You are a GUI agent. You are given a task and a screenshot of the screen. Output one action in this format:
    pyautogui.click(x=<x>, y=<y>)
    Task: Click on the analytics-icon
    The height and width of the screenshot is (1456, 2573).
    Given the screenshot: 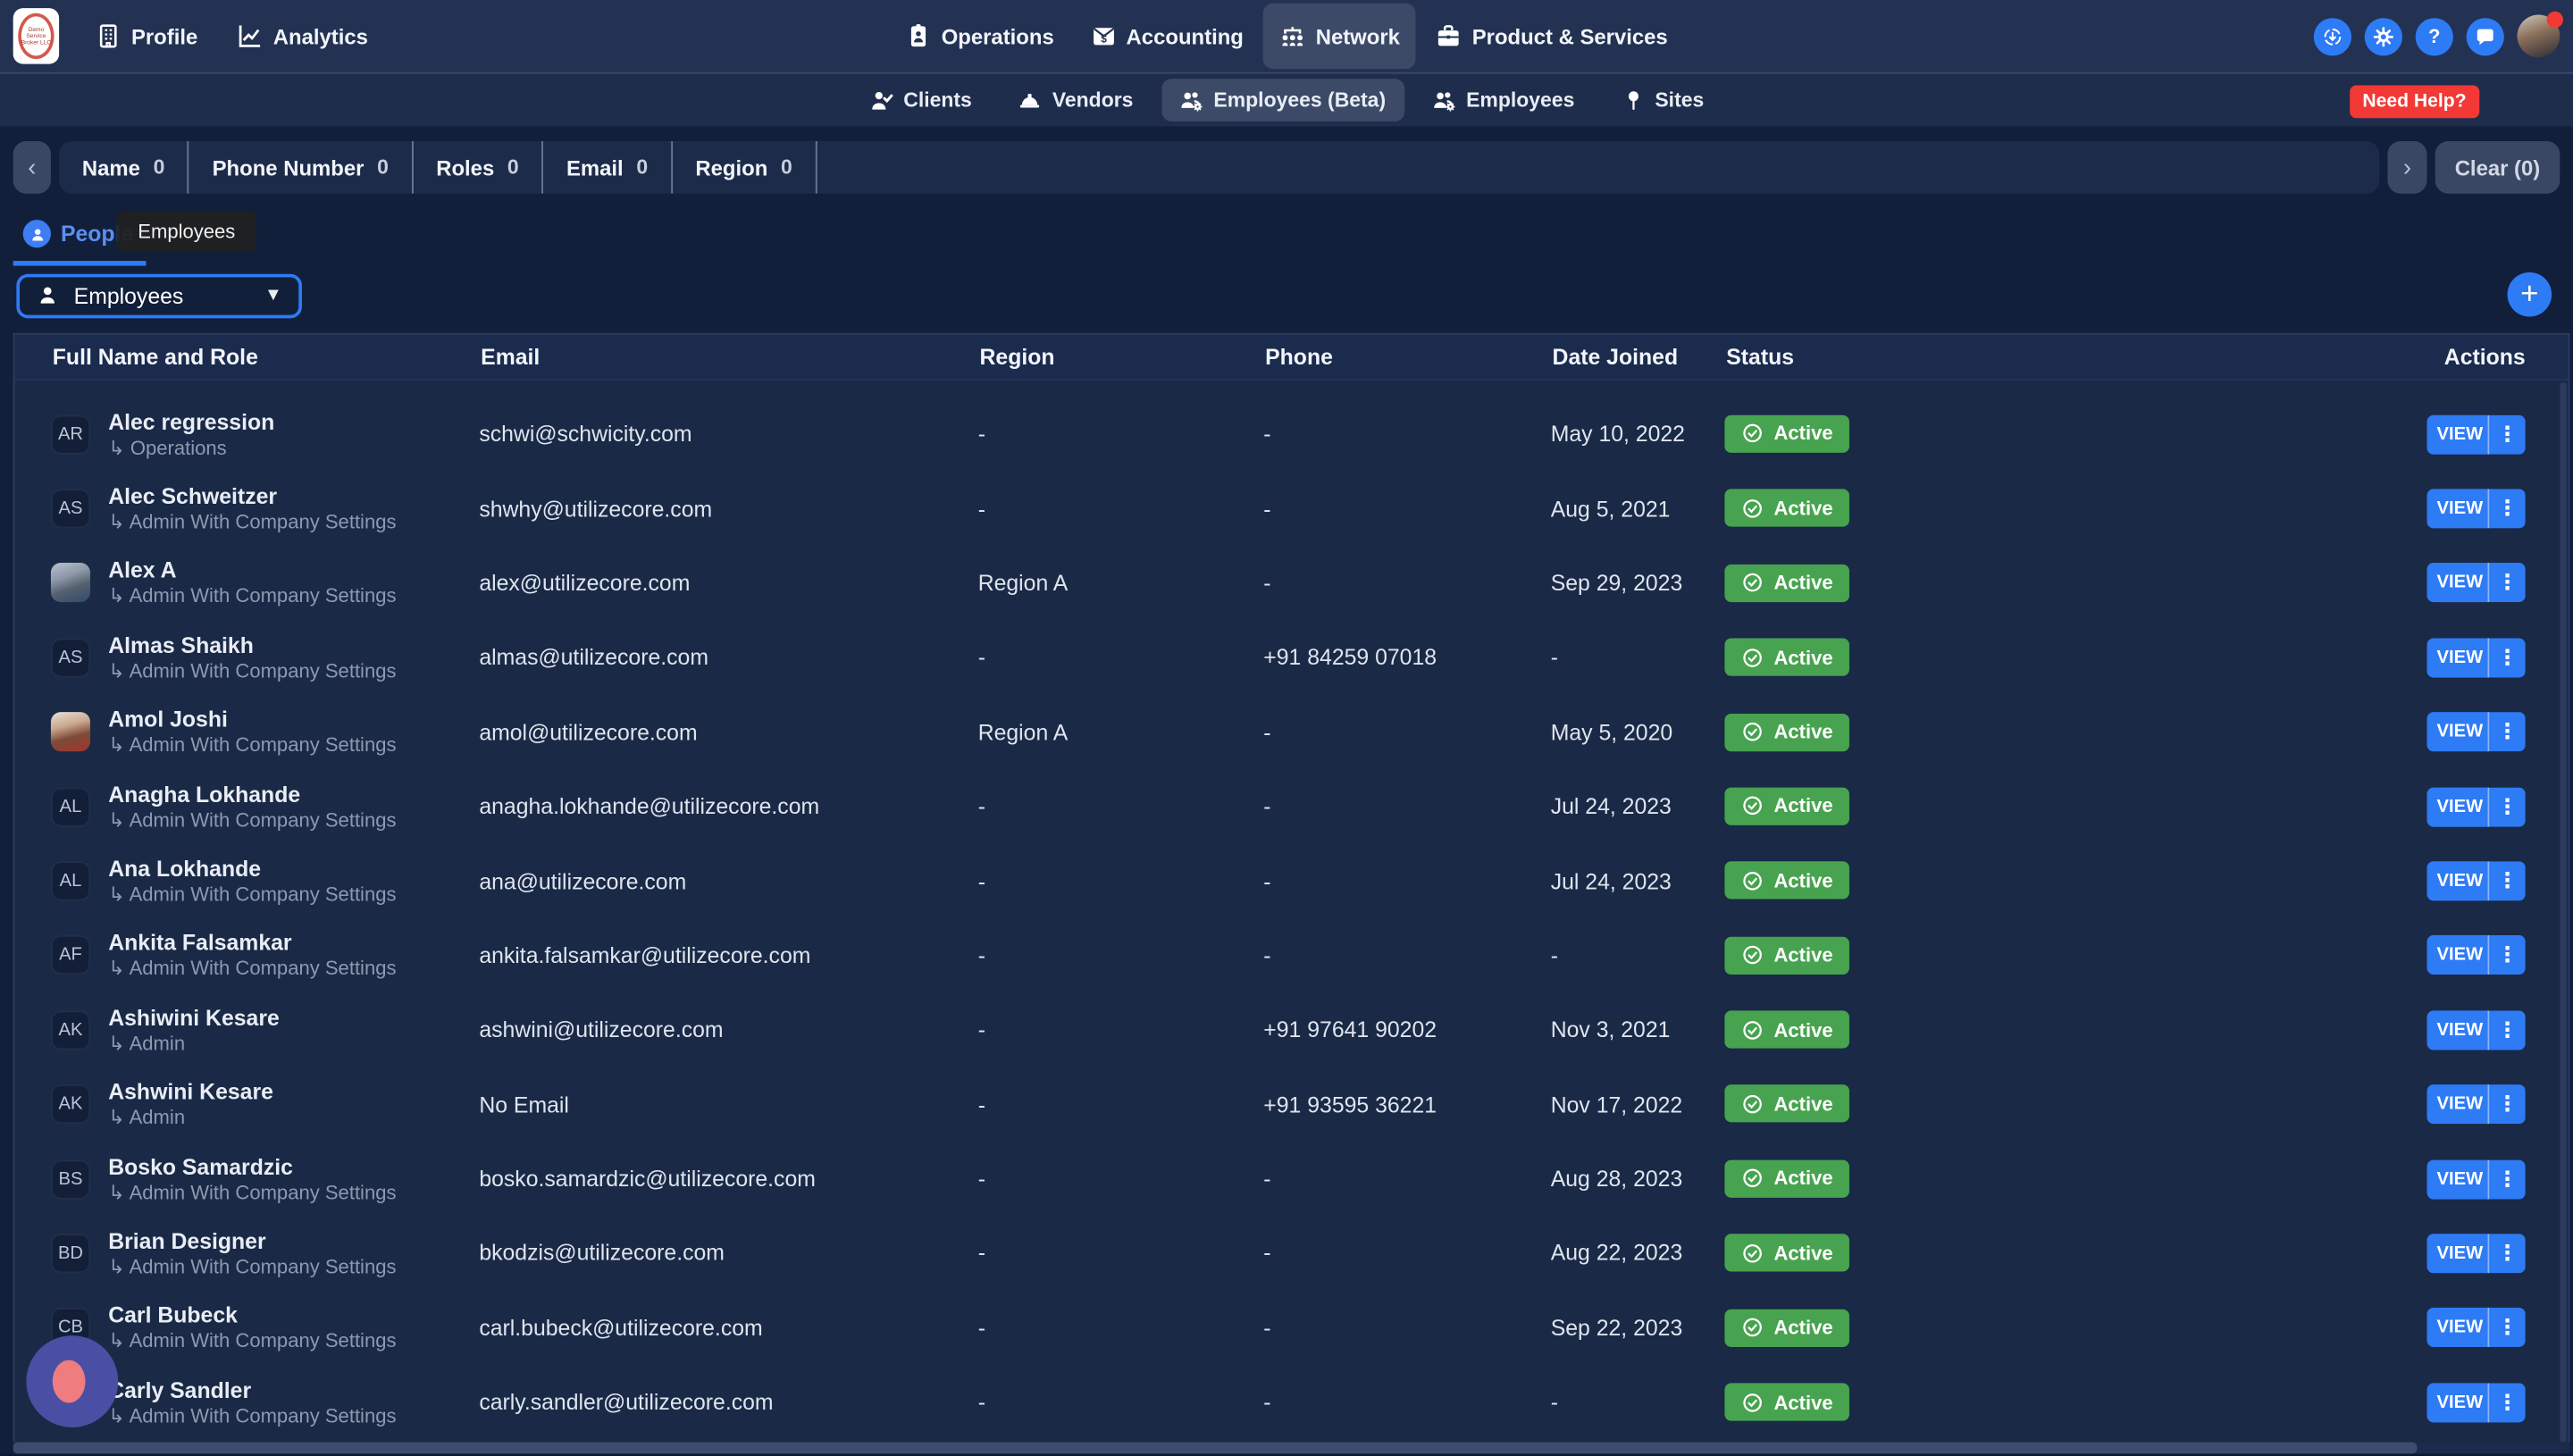 What is the action you would take?
    pyautogui.click(x=250, y=36)
    